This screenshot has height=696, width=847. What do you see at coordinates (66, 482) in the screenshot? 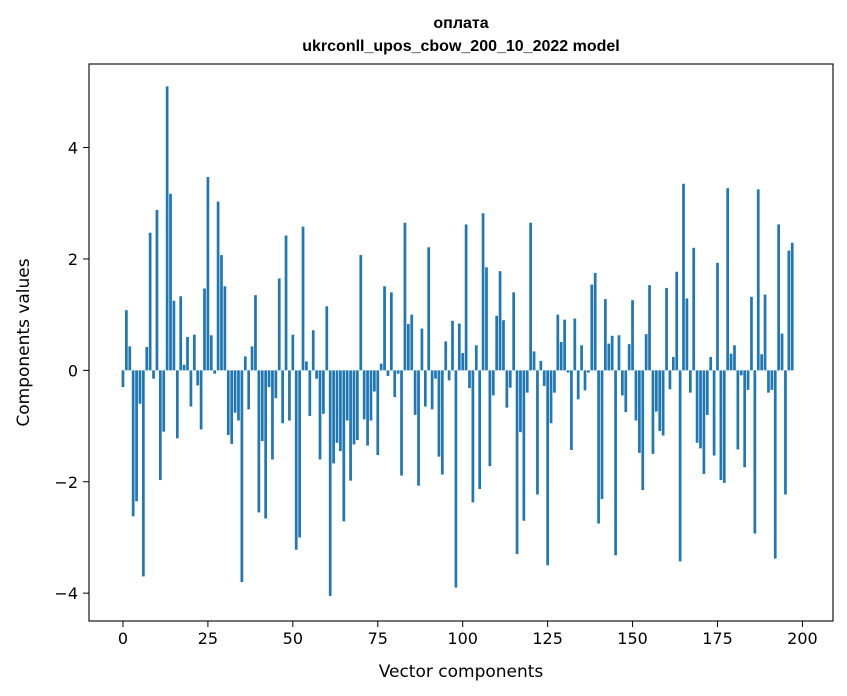
I see `y-tick-label: −2` at bounding box center [66, 482].